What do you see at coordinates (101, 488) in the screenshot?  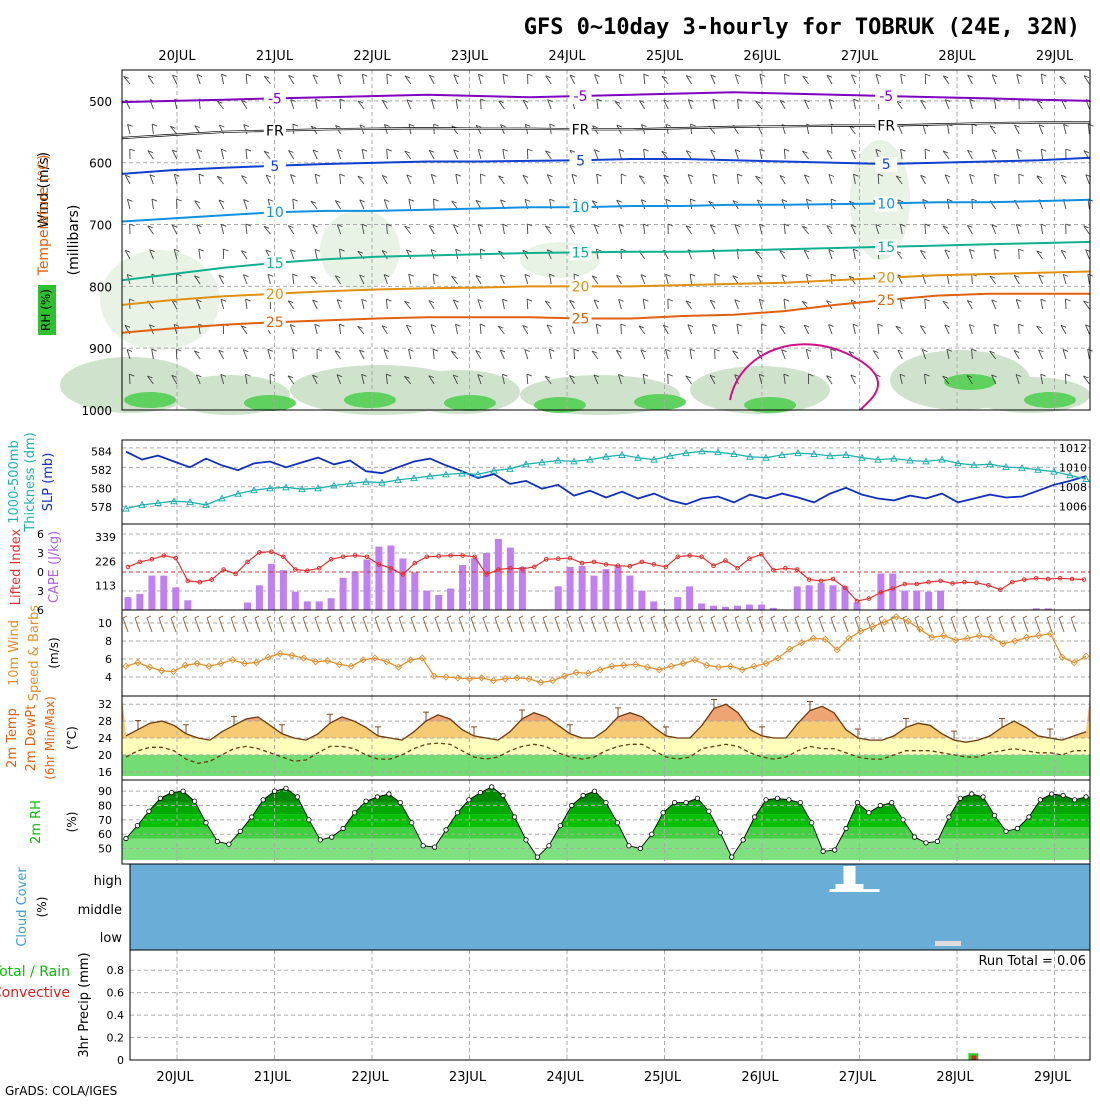 I see `thickness-tick: 580` at bounding box center [101, 488].